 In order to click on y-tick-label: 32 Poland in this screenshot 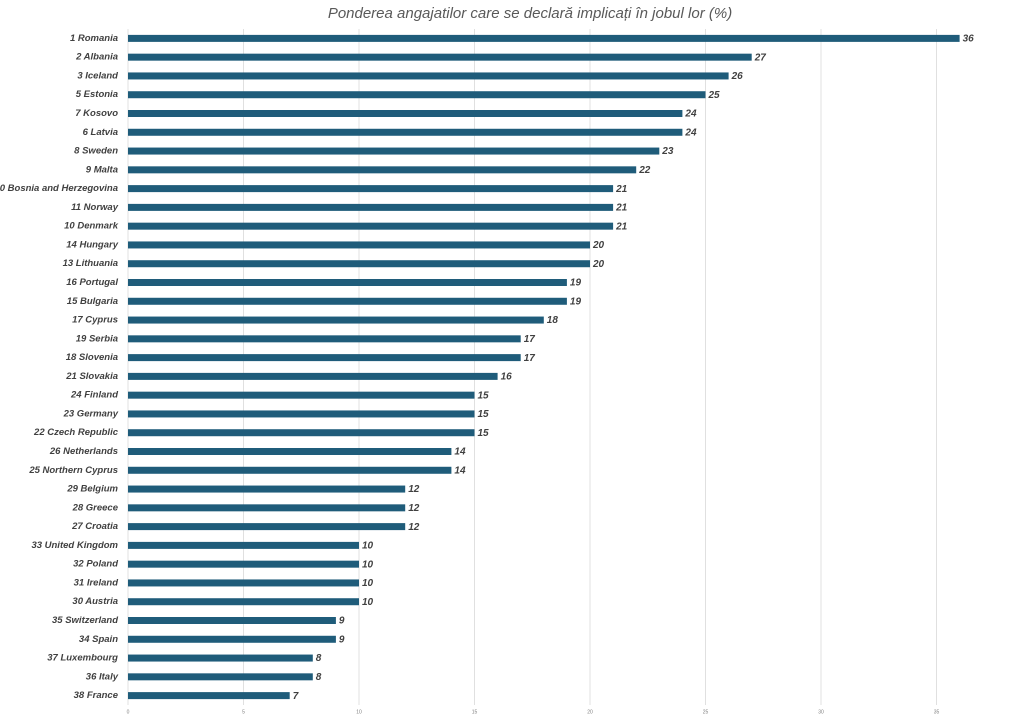, I will do `click(95, 564)`.